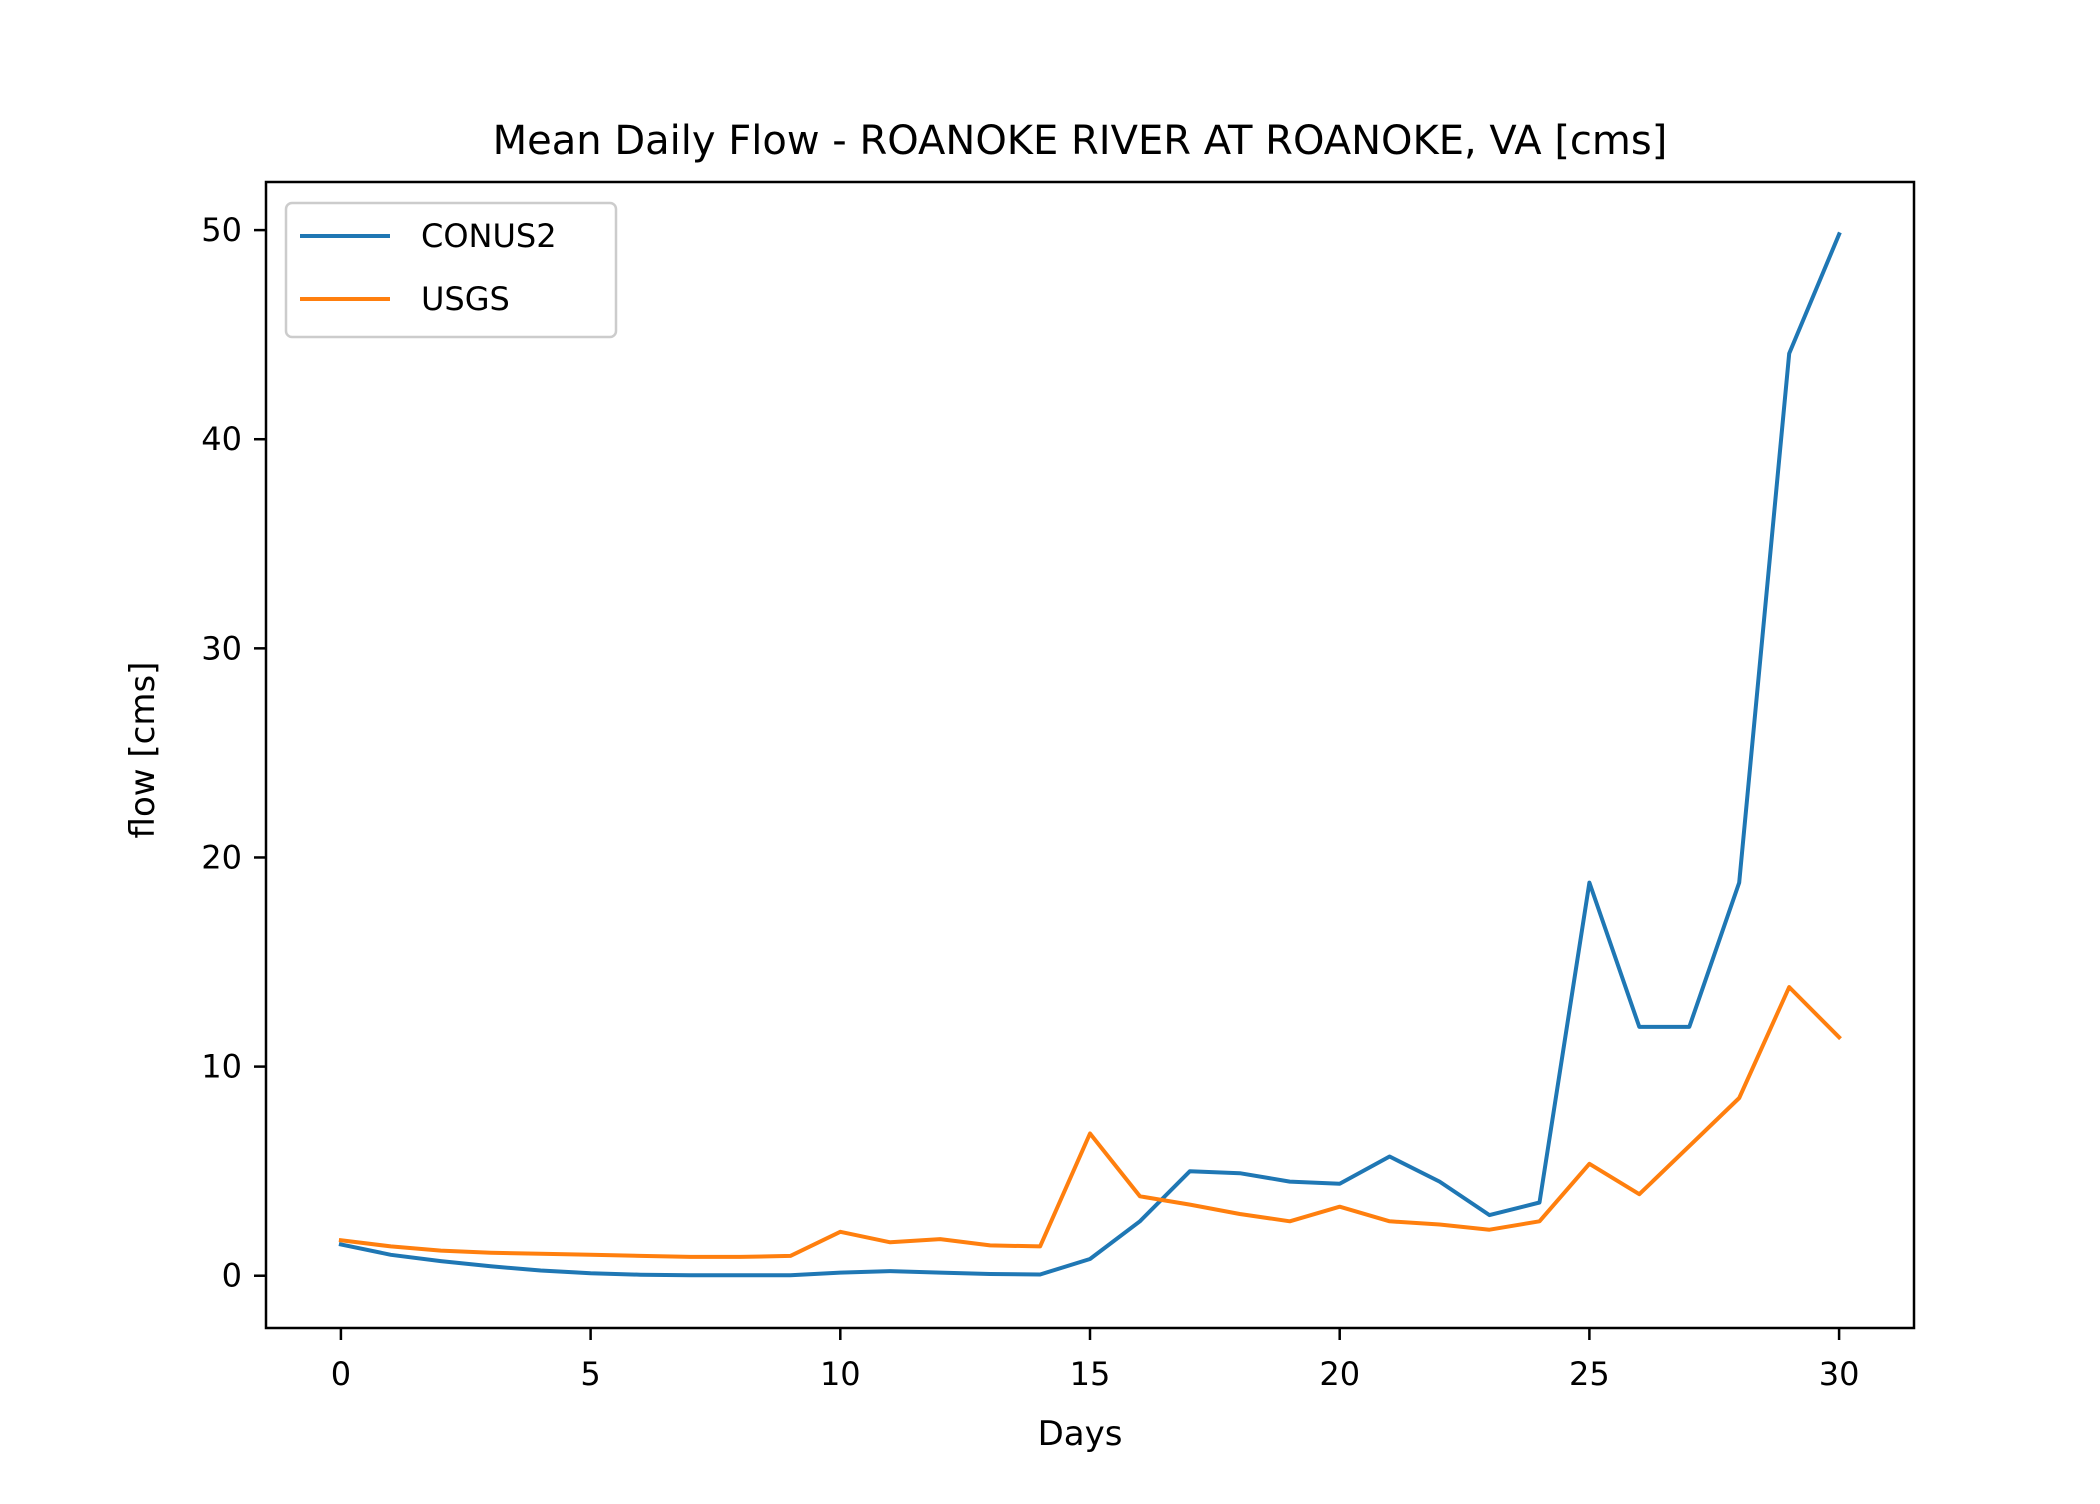 The width and height of the screenshot is (2100, 1504). What do you see at coordinates (221, 648) in the screenshot?
I see `y-tick-label: 30` at bounding box center [221, 648].